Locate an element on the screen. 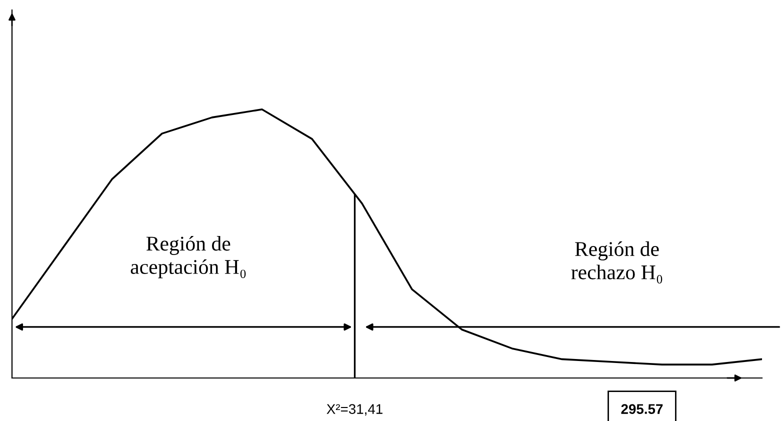 Image resolution: width=783 pixels, height=421 pixels. annotation: Región de rechazo H₀ is located at coordinates (616, 262).